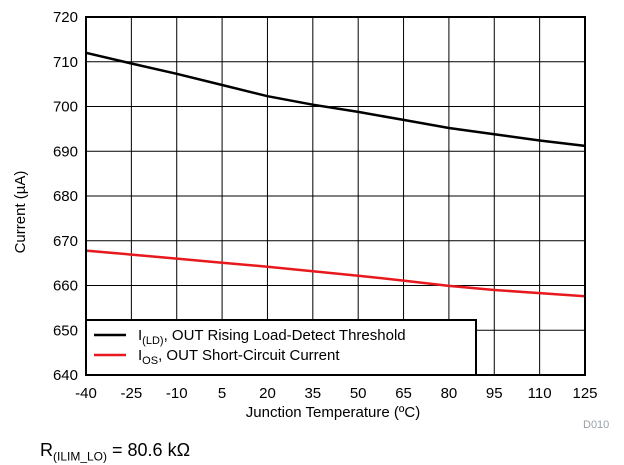  I want to click on x-tick-label: -10, so click(177, 393).